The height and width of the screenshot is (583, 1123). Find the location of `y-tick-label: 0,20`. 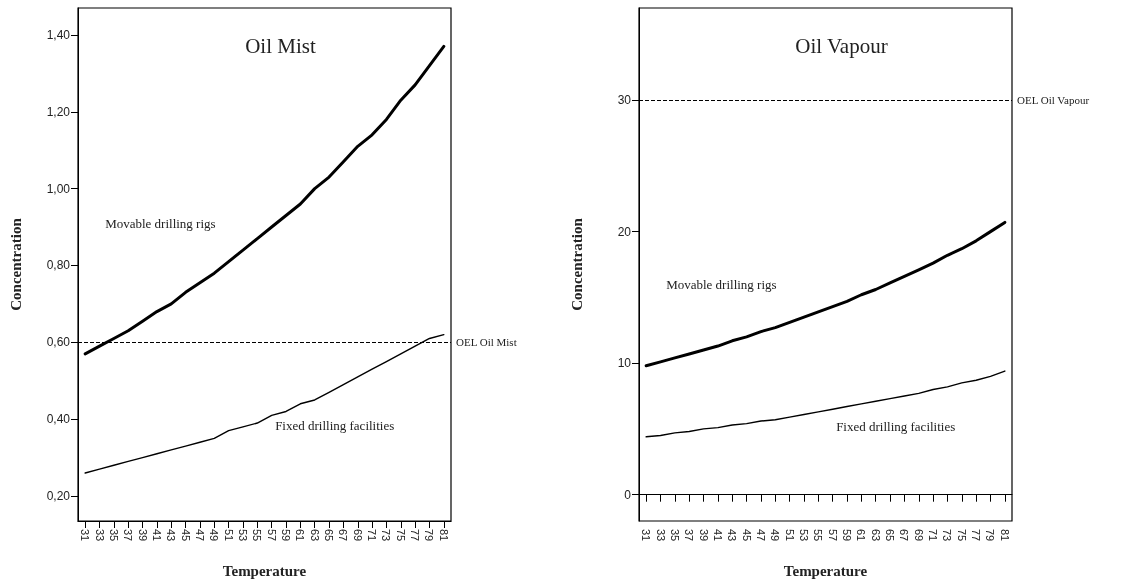

y-tick-label: 0,20 is located at coordinates (58, 496).